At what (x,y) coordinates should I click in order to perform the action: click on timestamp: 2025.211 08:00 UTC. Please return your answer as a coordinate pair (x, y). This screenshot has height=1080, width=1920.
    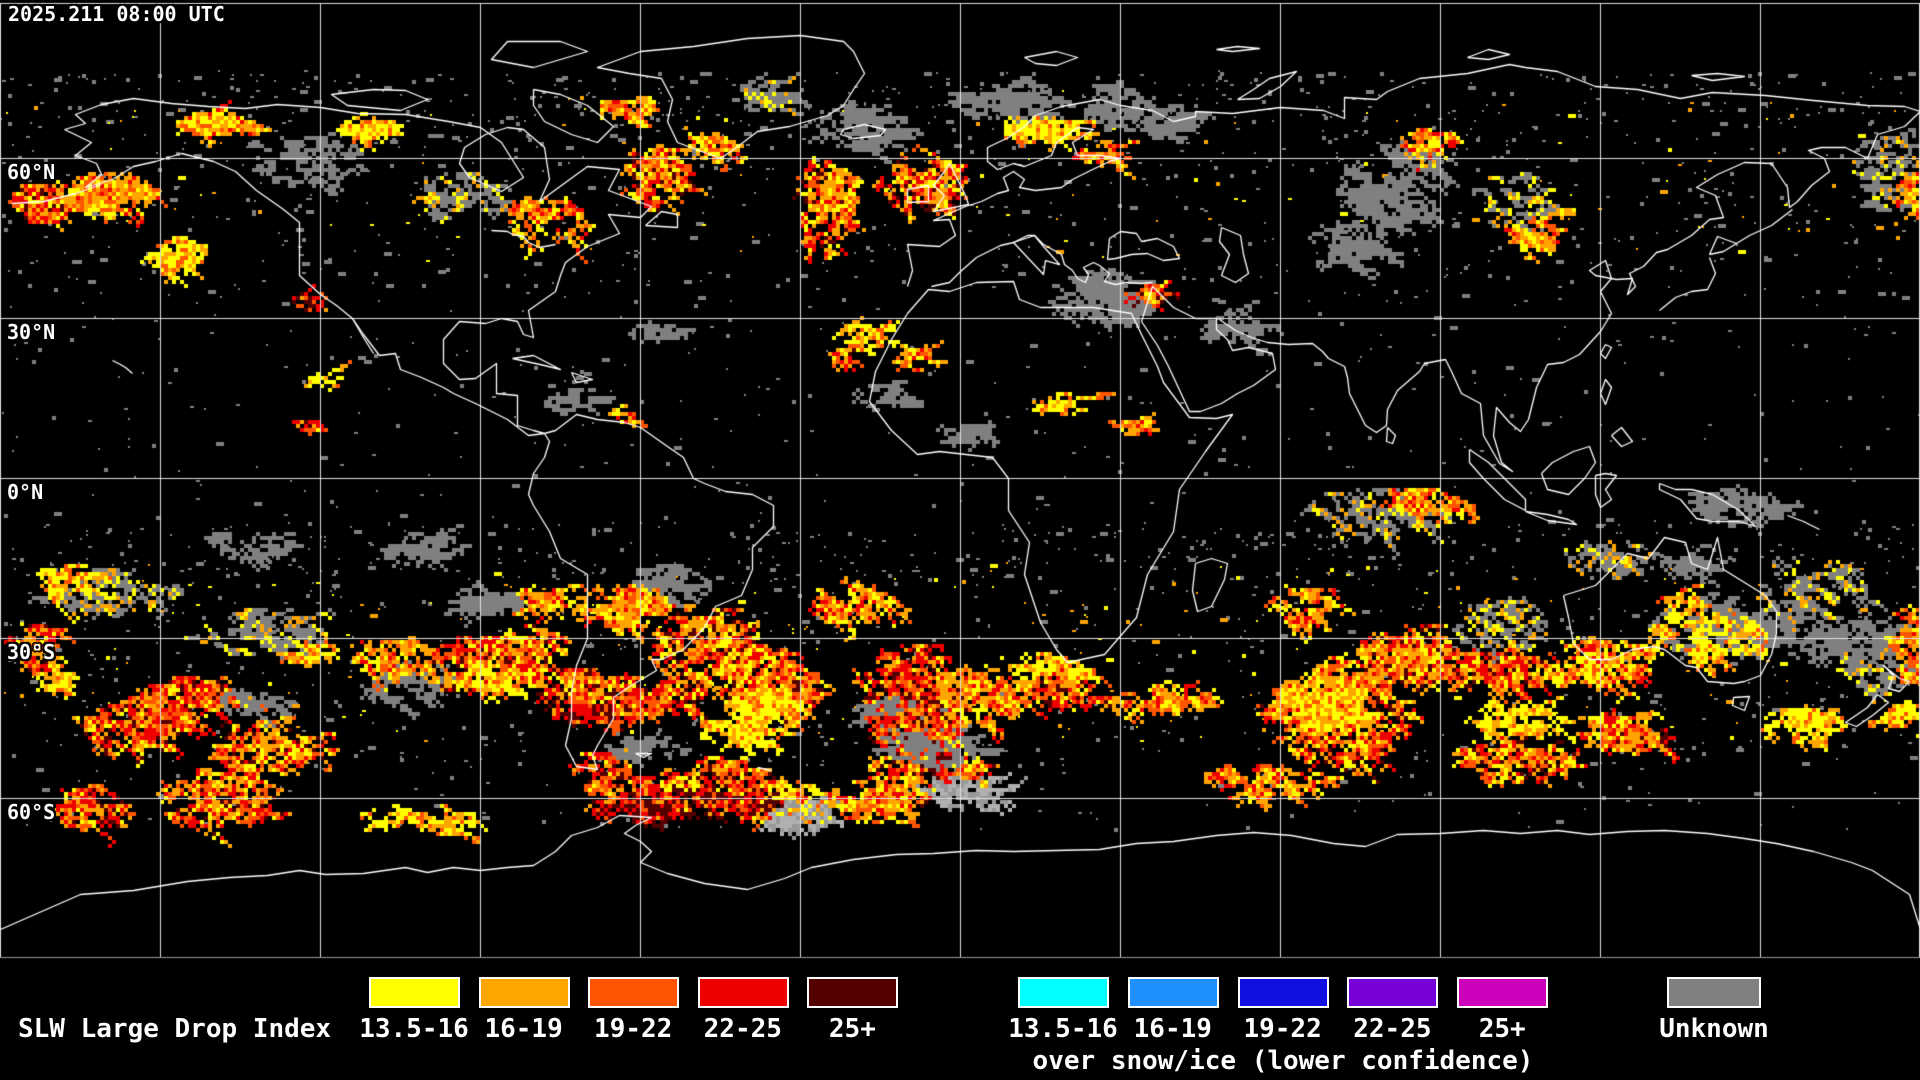
    Looking at the image, I should click on (116, 14).